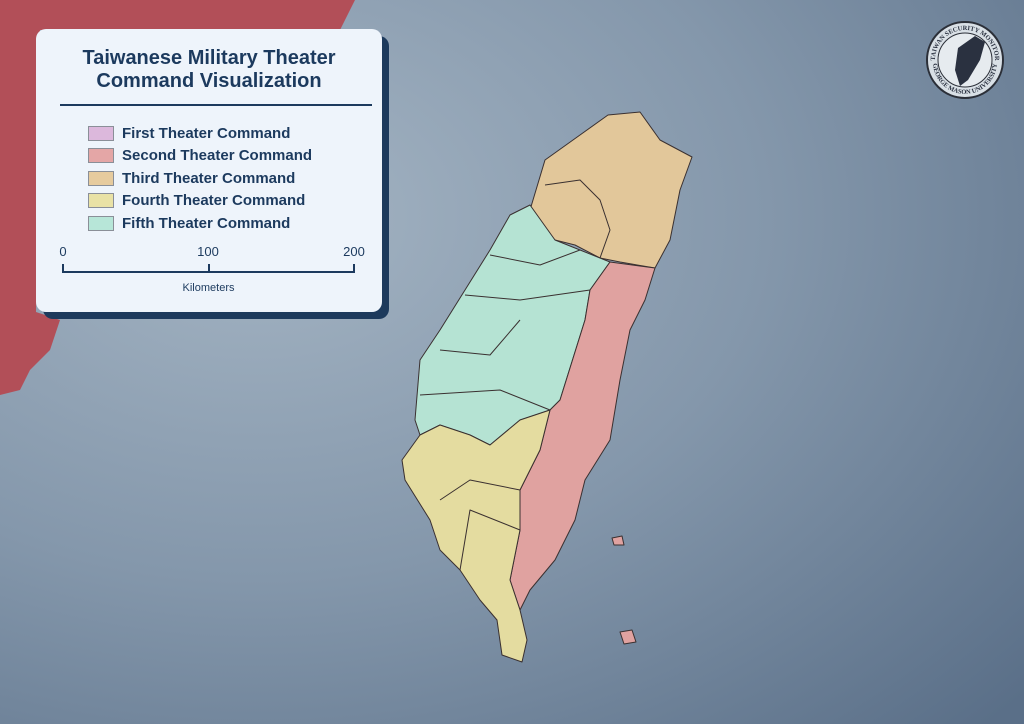  Describe the element at coordinates (970, 61) in the screenshot. I see `taiwan-silhouette-icon` at that location.